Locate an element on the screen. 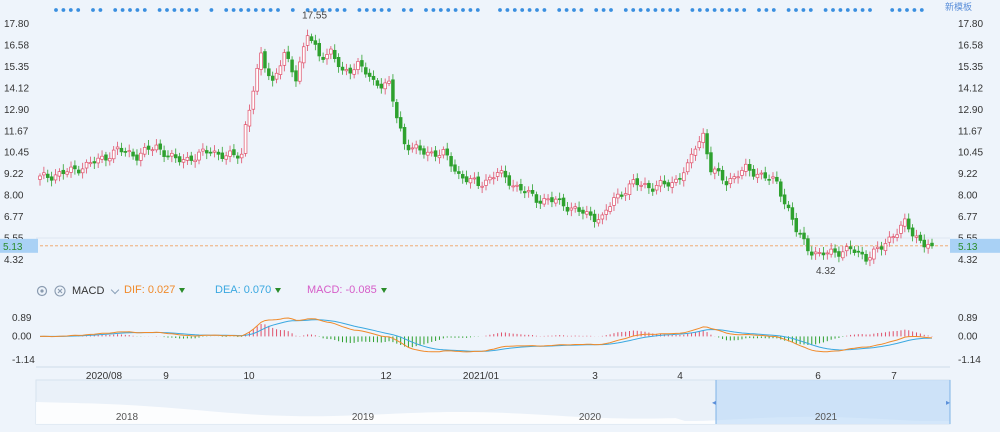 The image size is (1000, 432). settings-icon is located at coordinates (42, 291).